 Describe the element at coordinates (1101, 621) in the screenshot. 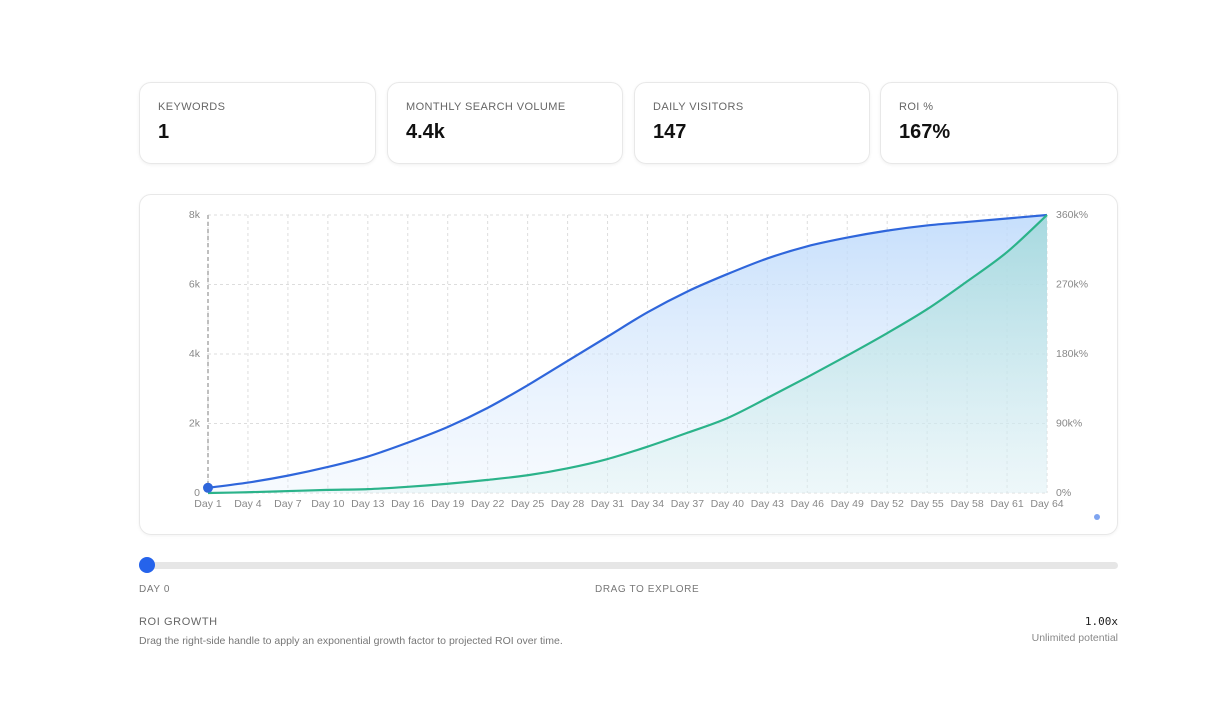

I see `growth-factor: 1.00x` at that location.